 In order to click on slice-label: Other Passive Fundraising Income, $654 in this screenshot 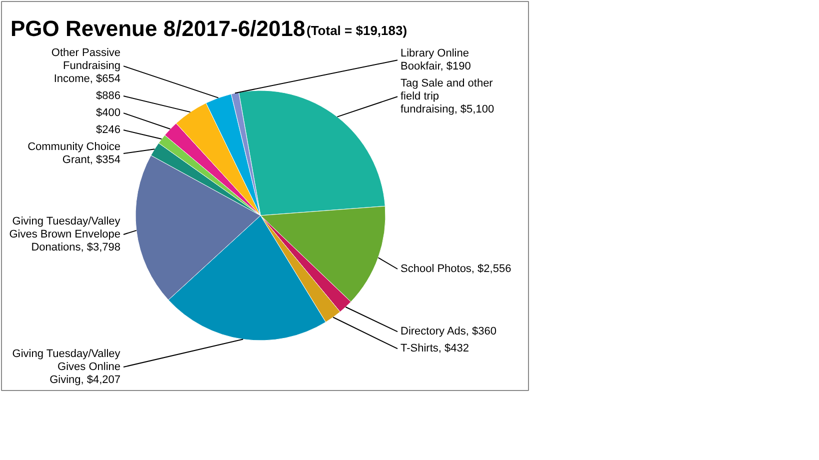, I will do `click(86, 66)`.